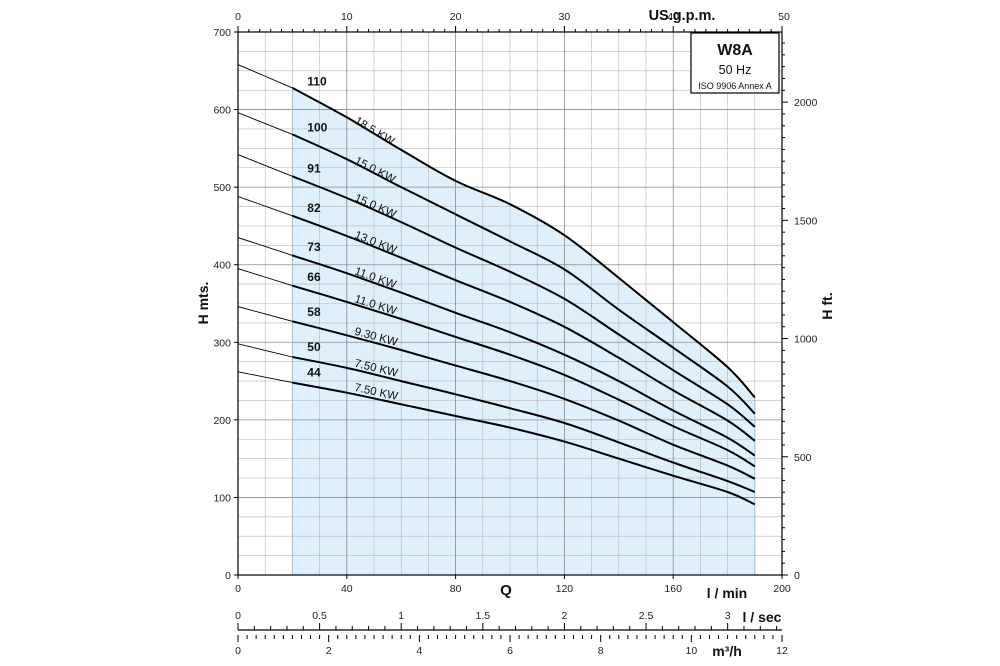 This screenshot has height=666, width=1000. I want to click on curve-label-44: 44, so click(314, 373).